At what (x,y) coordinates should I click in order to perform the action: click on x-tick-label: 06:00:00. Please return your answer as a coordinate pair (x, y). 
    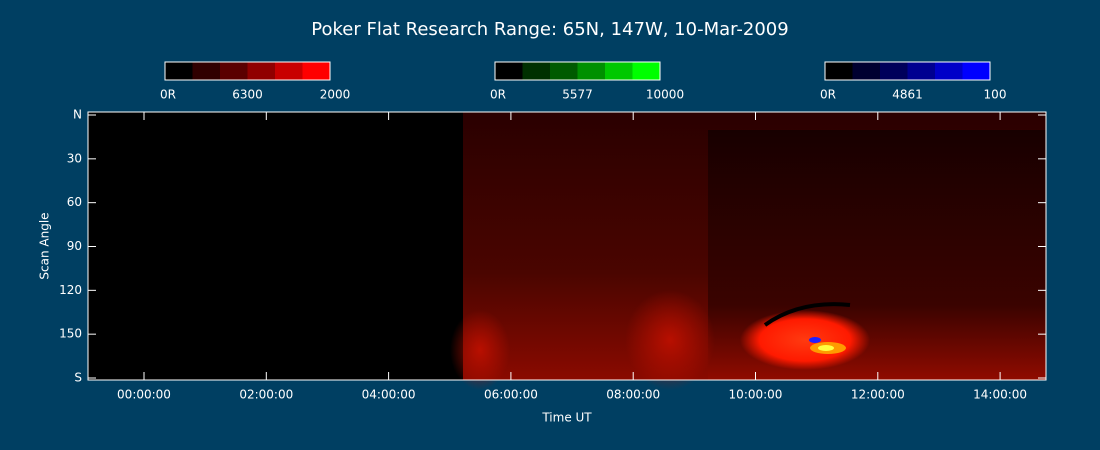
    Looking at the image, I should click on (511, 395).